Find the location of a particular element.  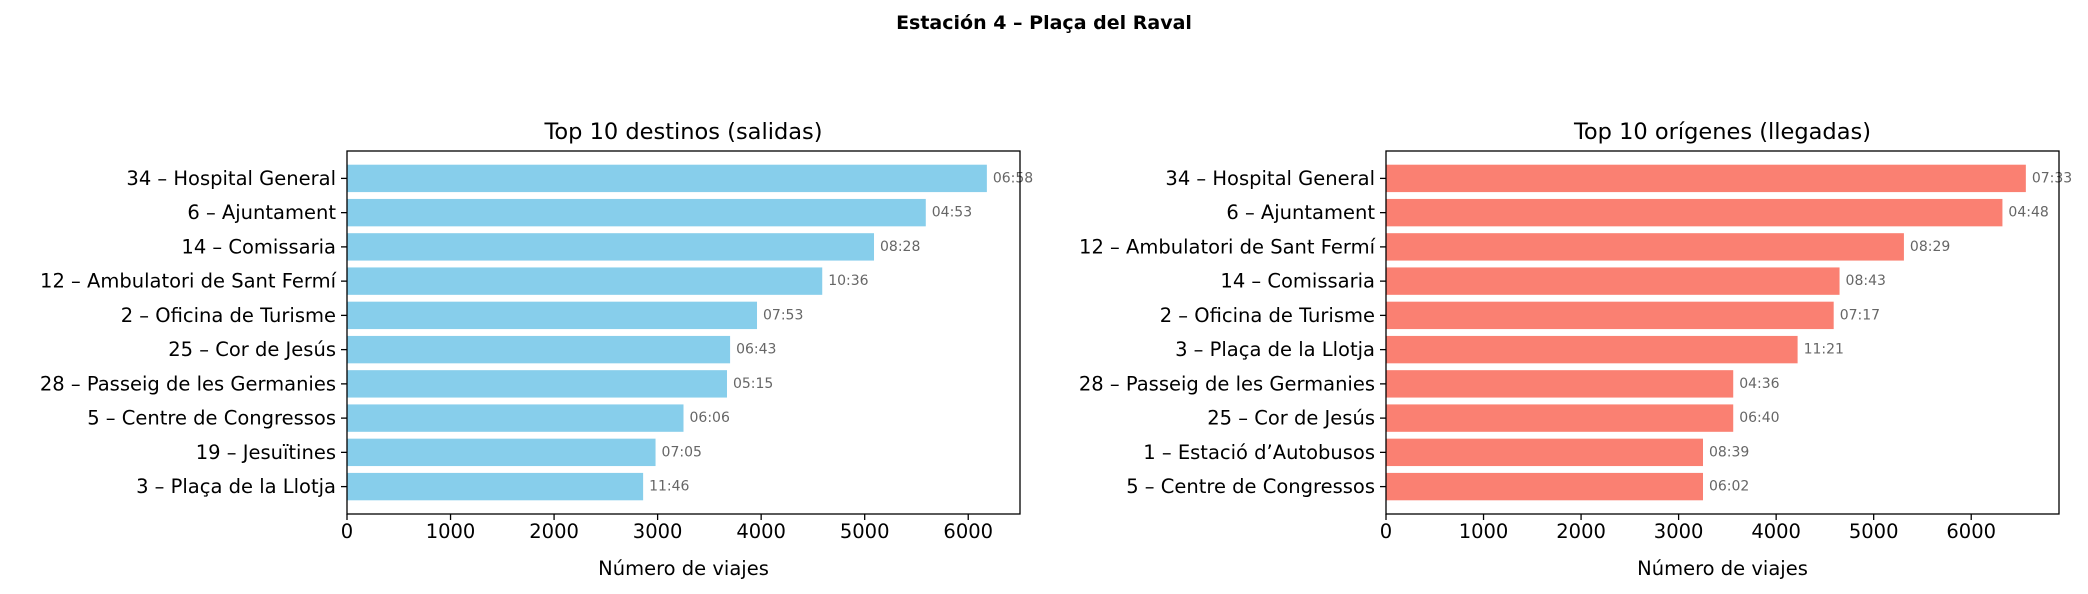

left-category-label: 3 – Plaça de la Llotja is located at coordinates (236, 486).